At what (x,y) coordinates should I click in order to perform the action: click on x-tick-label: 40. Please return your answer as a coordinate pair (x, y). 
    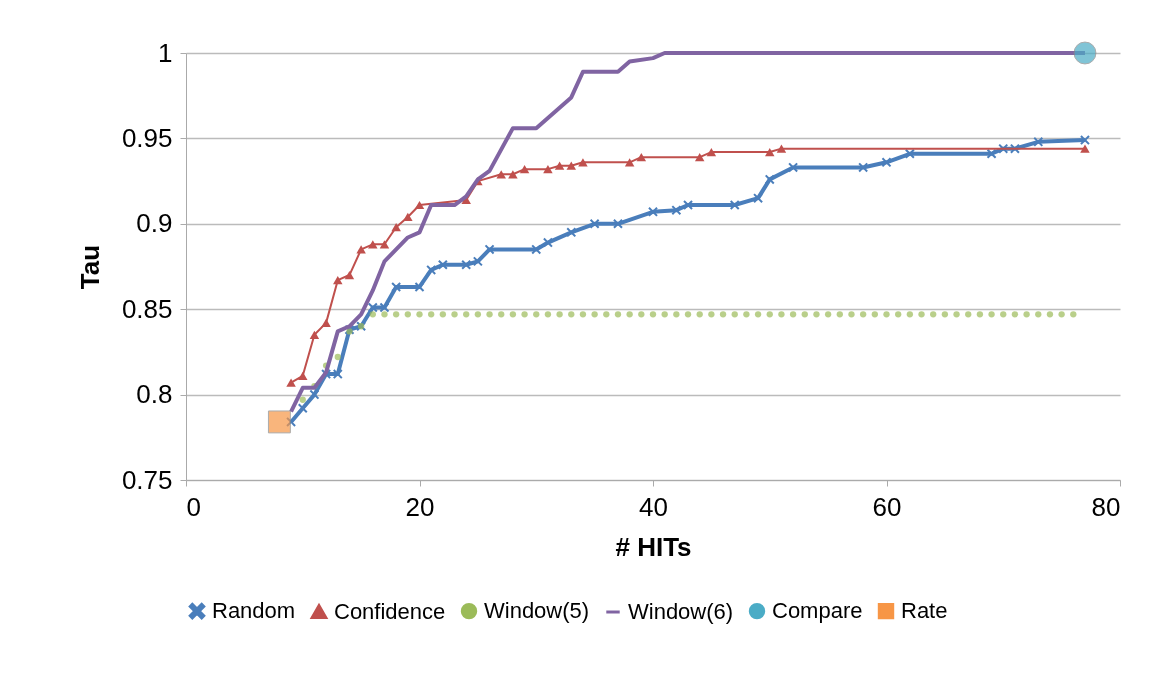
    Looking at the image, I should click on (653, 506).